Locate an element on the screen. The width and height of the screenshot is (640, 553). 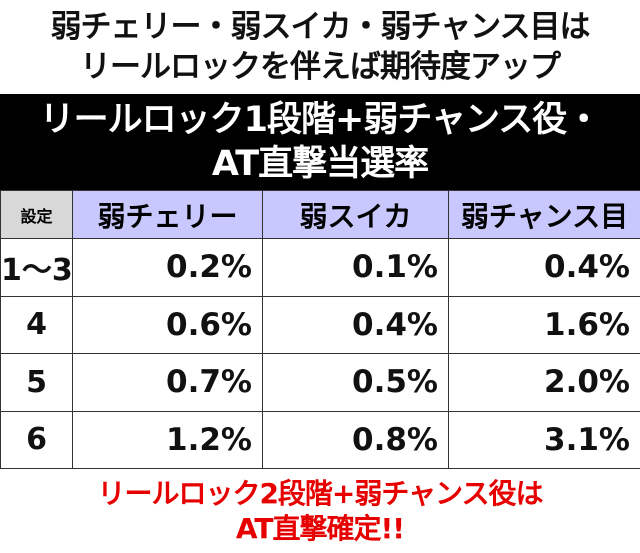
header-cell: 弱チャンス目 is located at coordinates (544, 214).